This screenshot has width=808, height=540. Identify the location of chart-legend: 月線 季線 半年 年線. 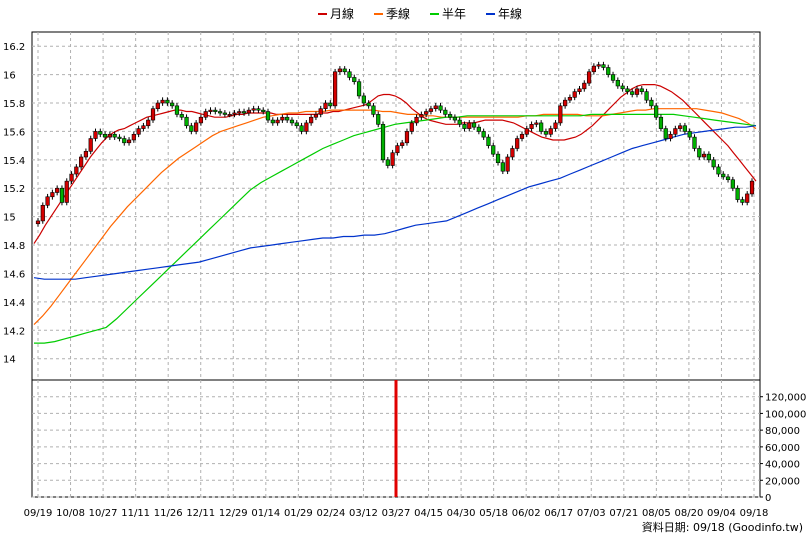
(420, 13).